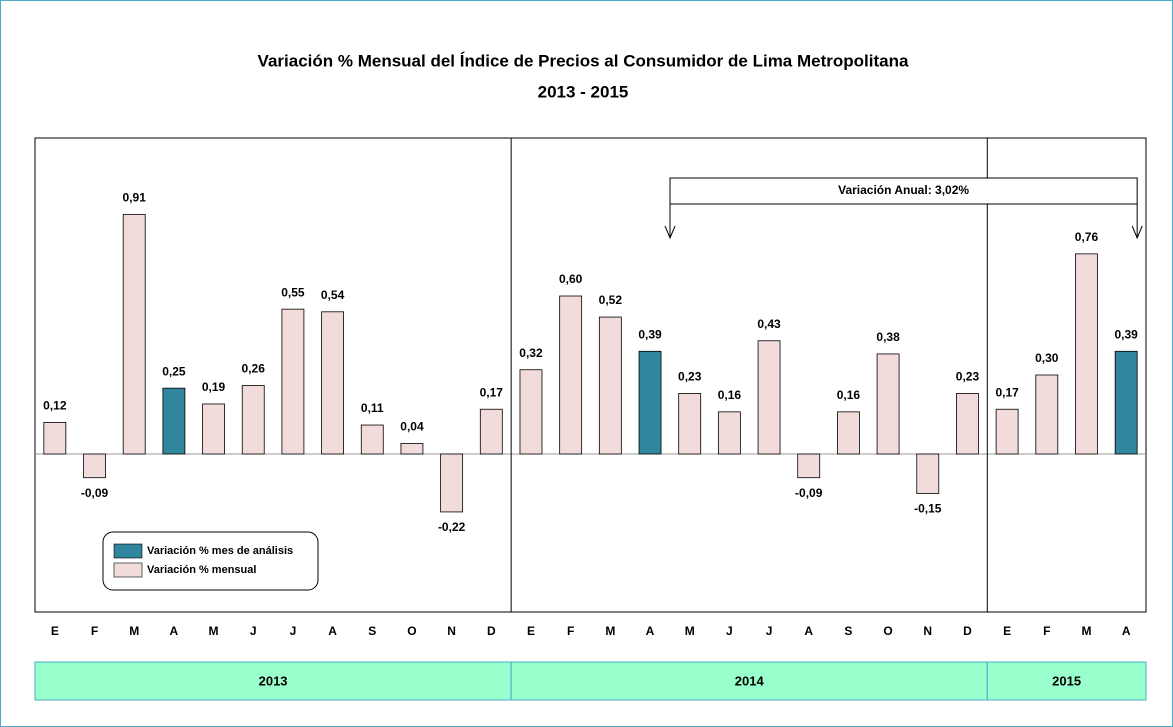  Describe the element at coordinates (452, 527) in the screenshot. I see `data-label: -0,22` at that location.